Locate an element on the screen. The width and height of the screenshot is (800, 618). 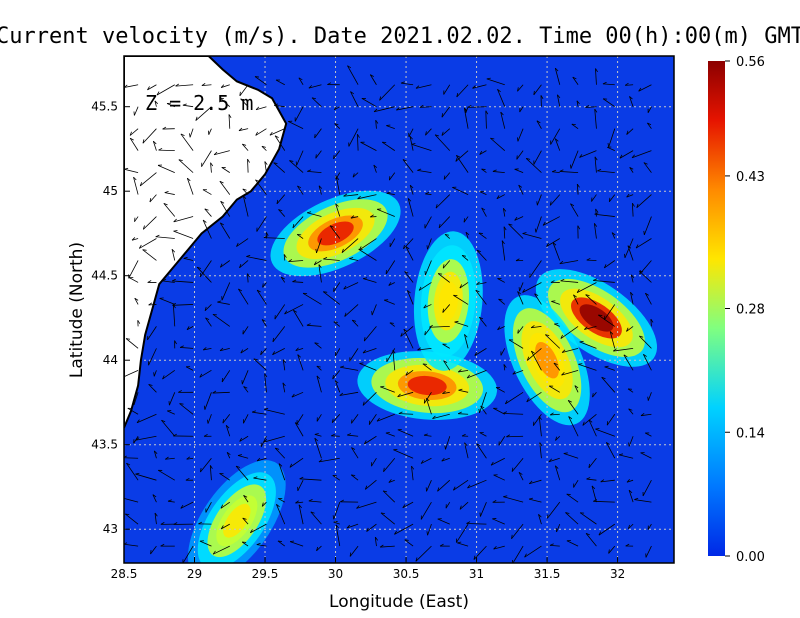
x-axis-ticks: 28.5 29 29.5 30 30.5 31 31.5 32 is located at coordinates (368, 569).